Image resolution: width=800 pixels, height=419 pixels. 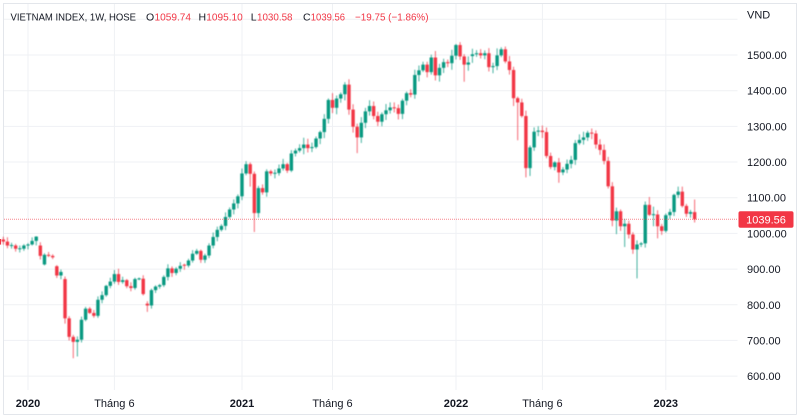 I want to click on svg-text: 800.00, so click(x=764, y=306).